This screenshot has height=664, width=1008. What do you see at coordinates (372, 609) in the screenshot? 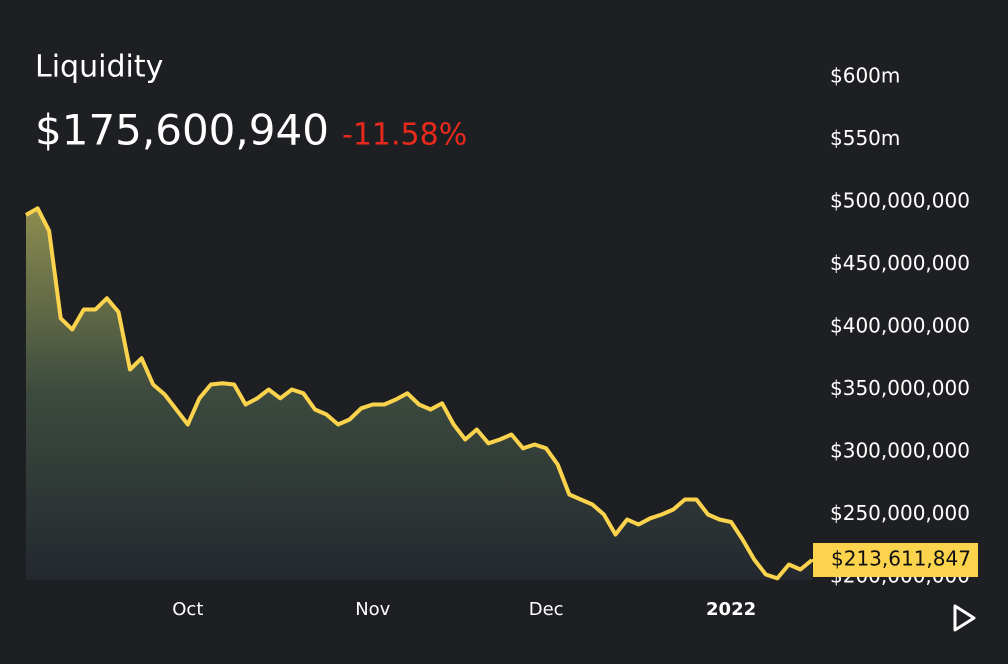
I see `x-tick-label: Nov` at bounding box center [372, 609].